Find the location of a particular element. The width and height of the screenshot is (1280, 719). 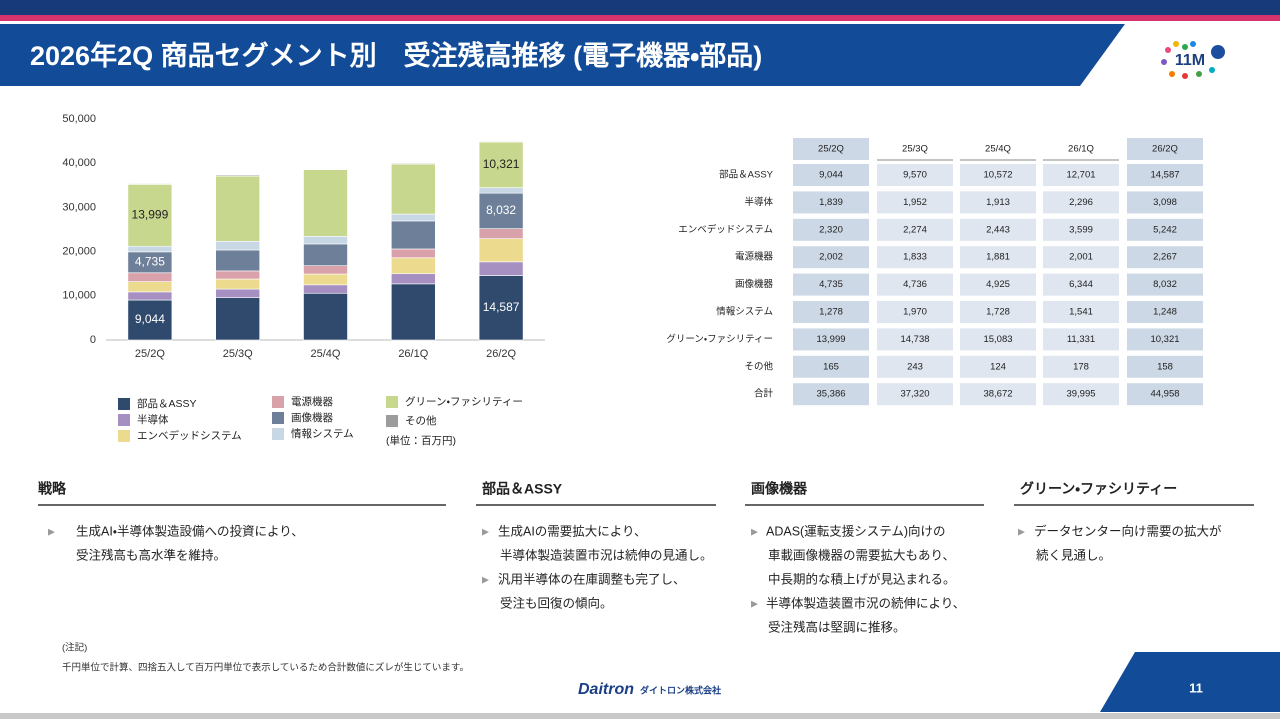

table-cell: 39,995 is located at coordinates (1080, 394).